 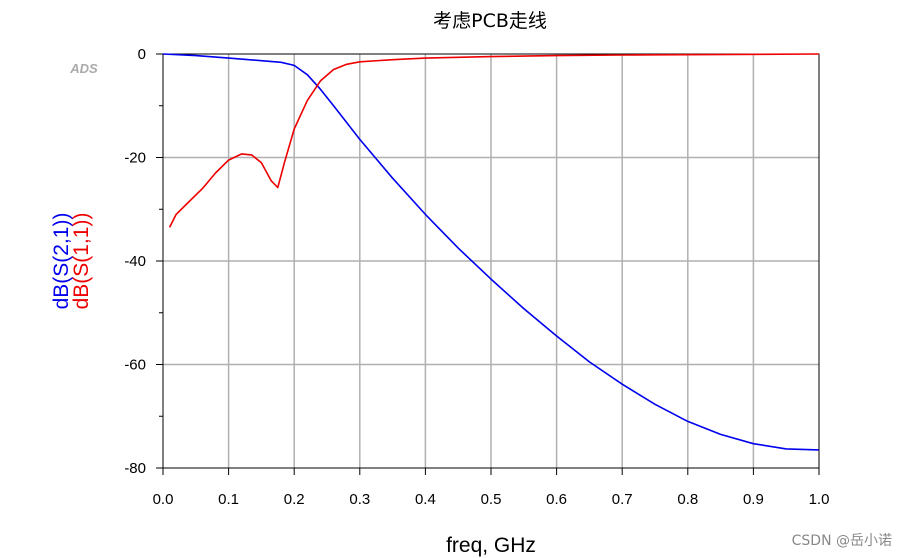 I want to click on y-tick-label: -20, so click(x=135, y=158).